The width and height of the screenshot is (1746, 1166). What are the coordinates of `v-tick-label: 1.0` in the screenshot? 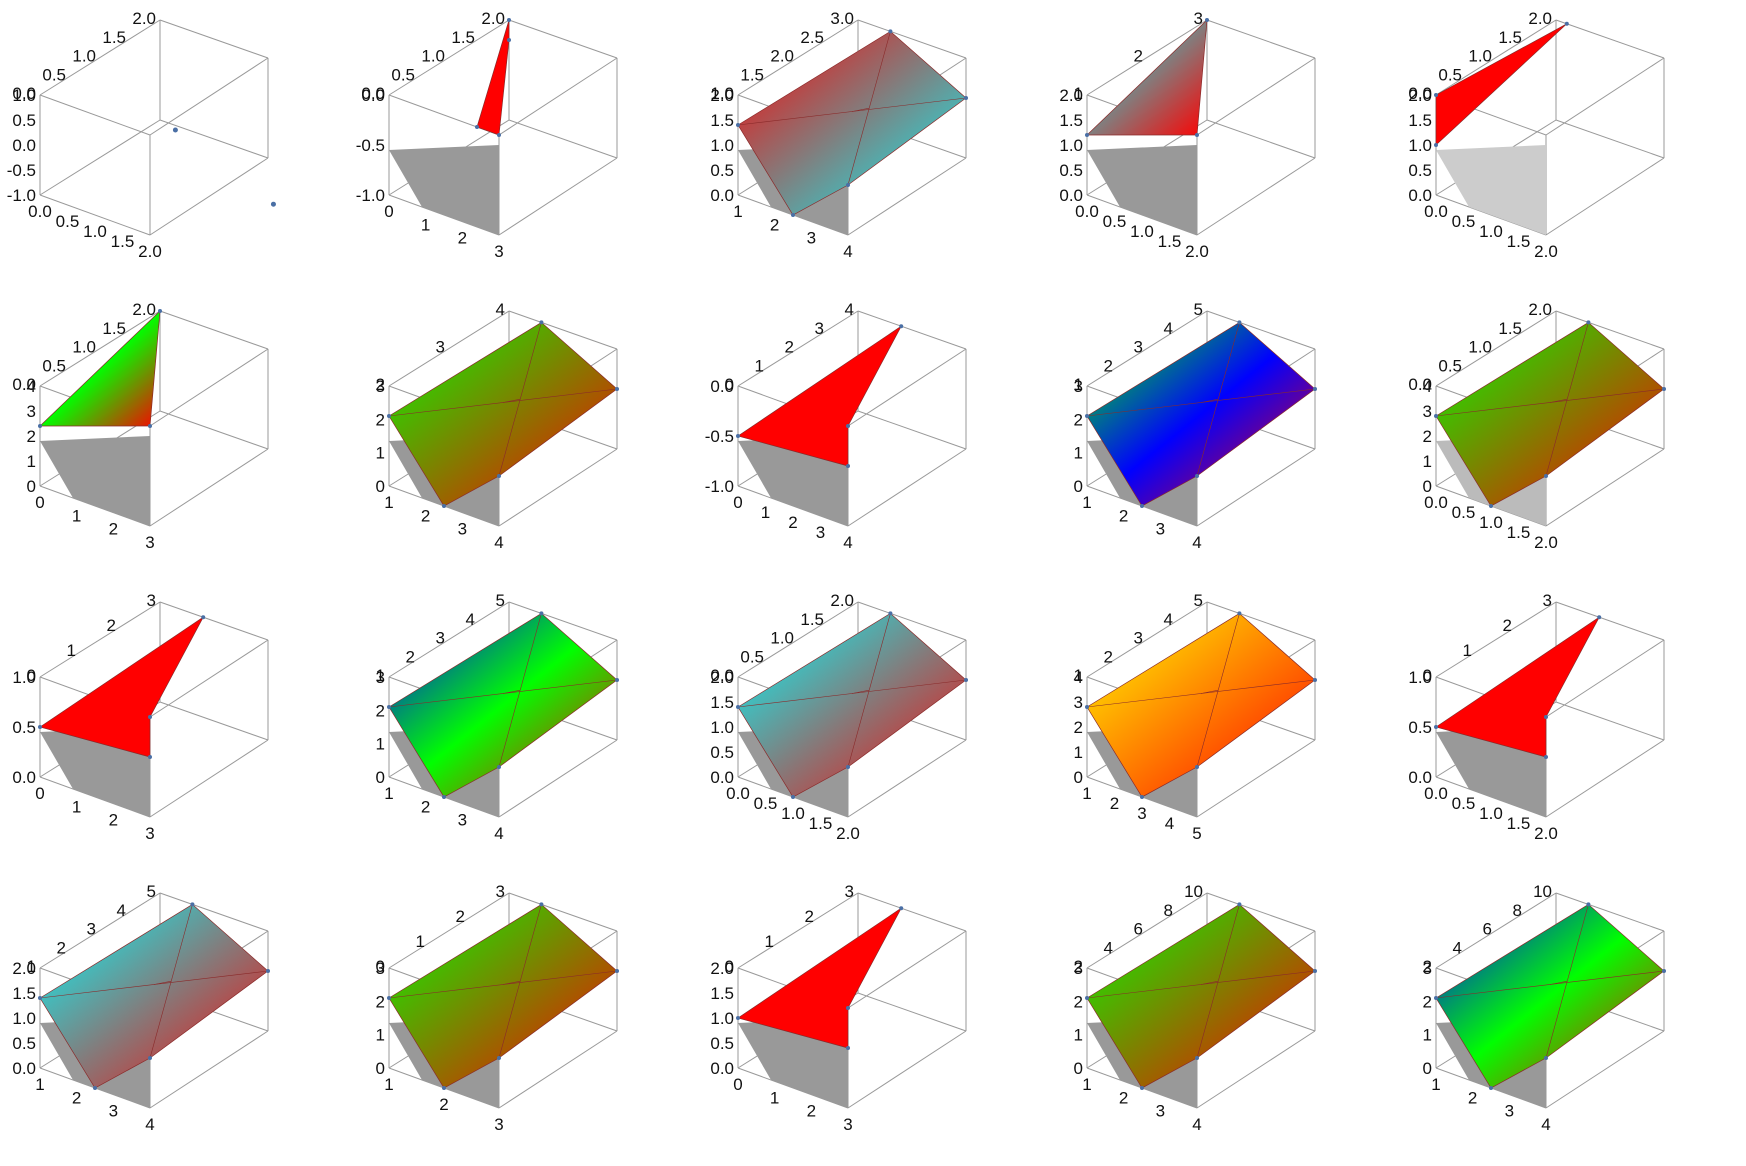 It's located at (722, 727).